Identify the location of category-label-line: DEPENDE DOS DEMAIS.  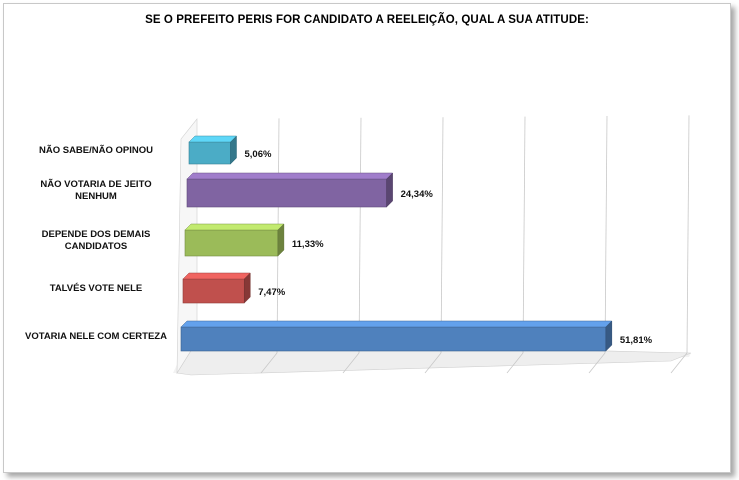
(96, 234).